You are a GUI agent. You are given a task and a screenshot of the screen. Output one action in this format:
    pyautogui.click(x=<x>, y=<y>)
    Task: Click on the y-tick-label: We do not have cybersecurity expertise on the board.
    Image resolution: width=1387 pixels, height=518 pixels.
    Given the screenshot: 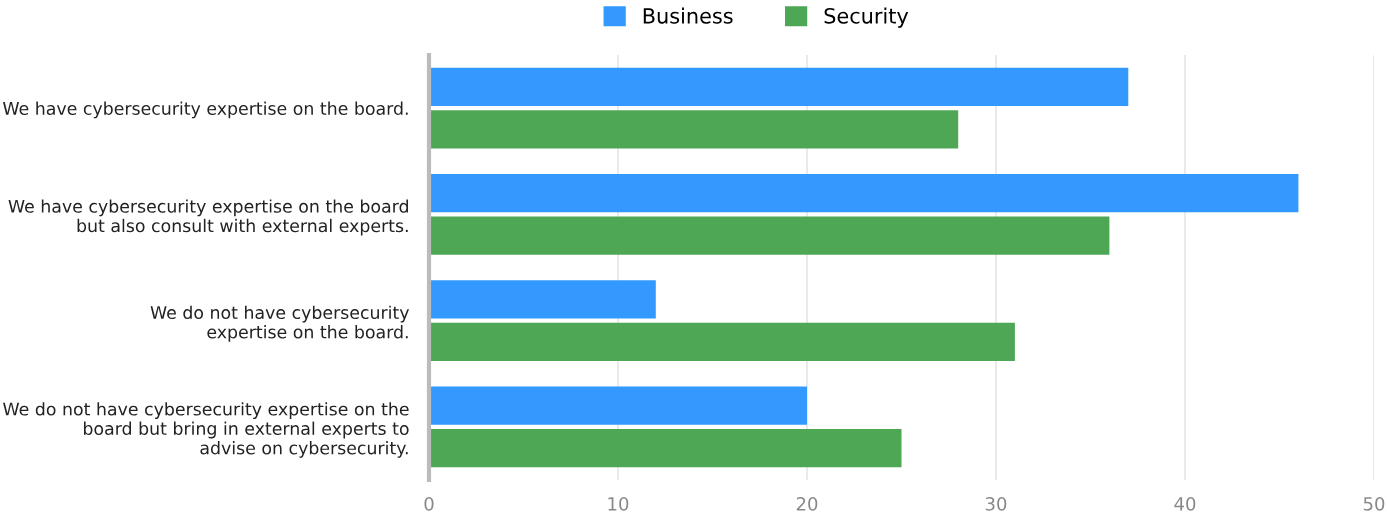 What is the action you would take?
    pyautogui.click(x=280, y=323)
    